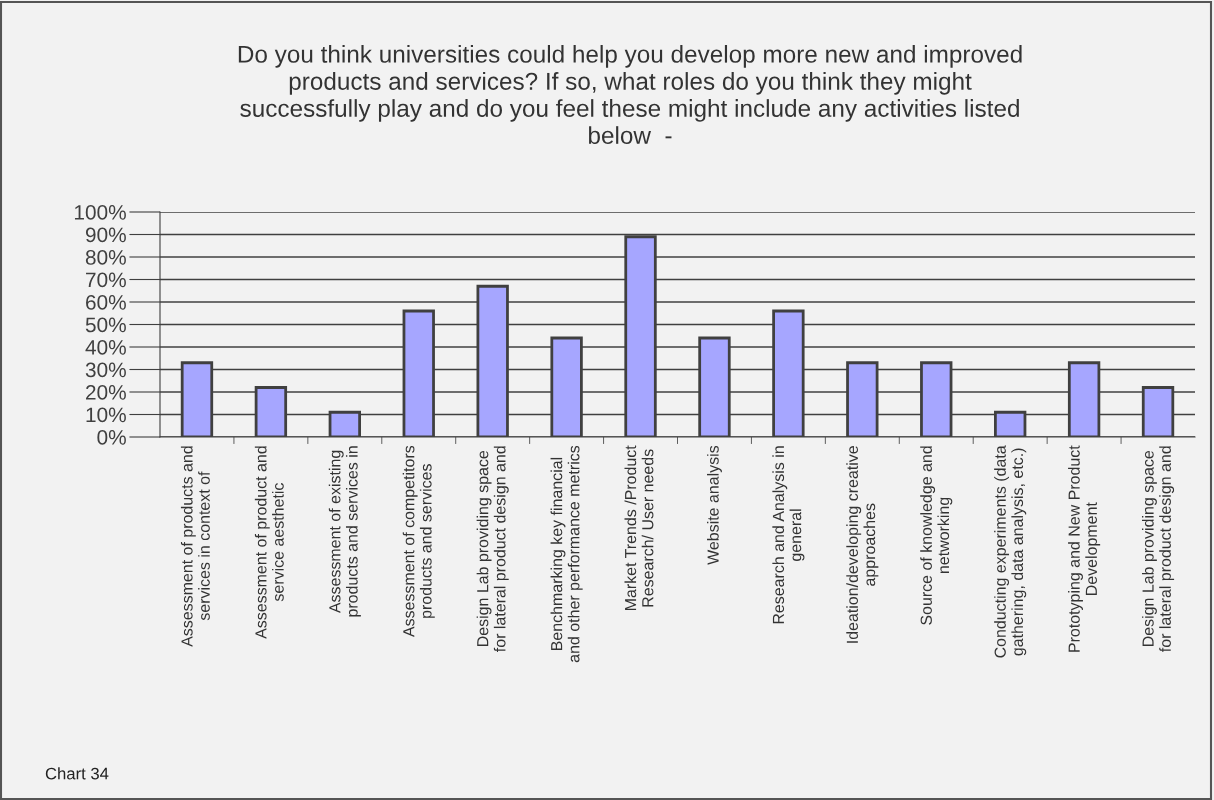  What do you see at coordinates (106, 280) in the screenshot?
I see `y-tick-label: 70%` at bounding box center [106, 280].